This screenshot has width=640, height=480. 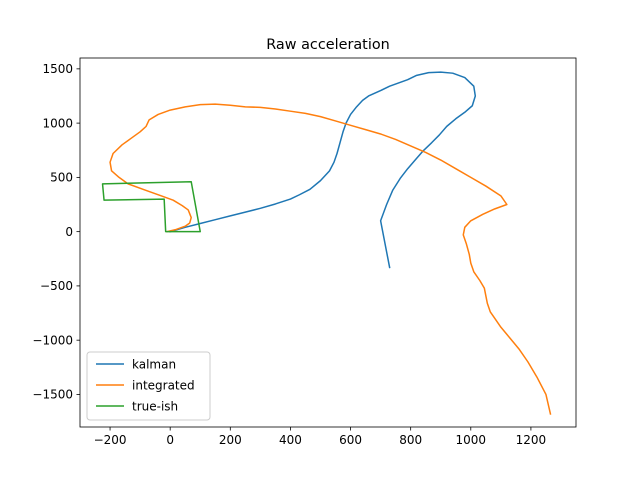 I want to click on y-tick-label: −500, so click(x=56, y=286).